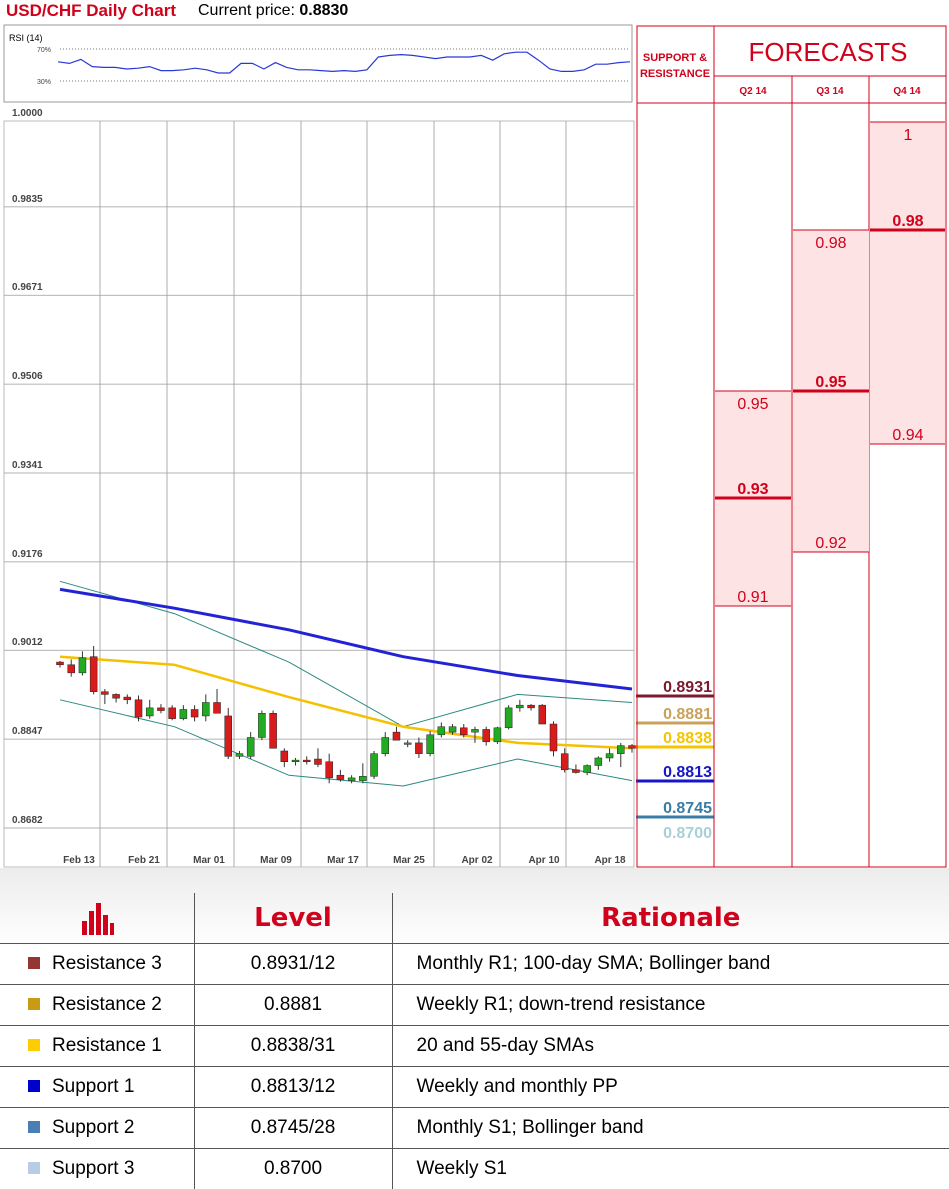 The height and width of the screenshot is (1189, 949). I want to click on level-marker-label: 0.8931, so click(687, 687).